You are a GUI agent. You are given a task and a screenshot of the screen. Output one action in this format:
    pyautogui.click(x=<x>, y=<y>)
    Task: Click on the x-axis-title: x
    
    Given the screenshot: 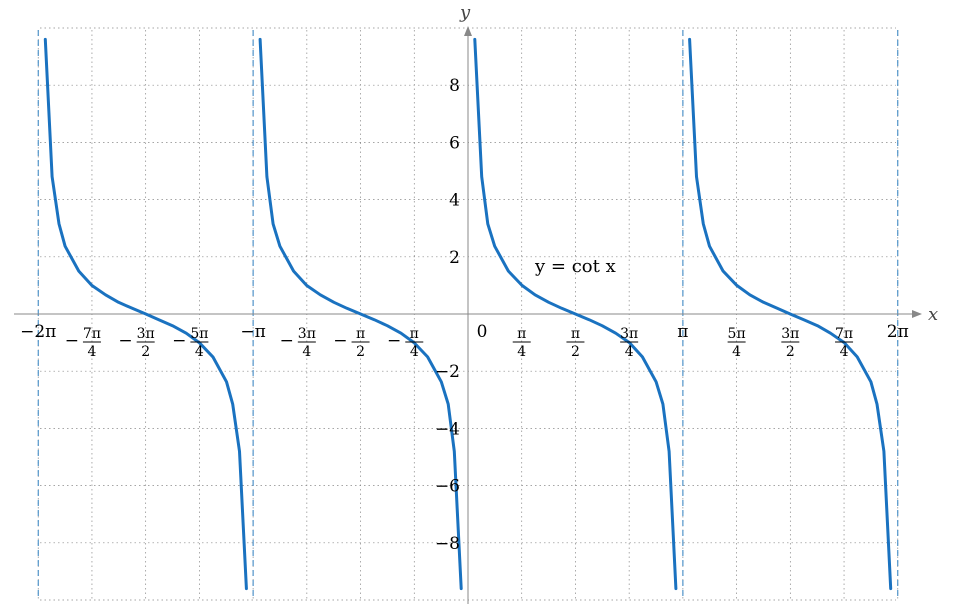 What is the action you would take?
    pyautogui.click(x=933, y=314)
    